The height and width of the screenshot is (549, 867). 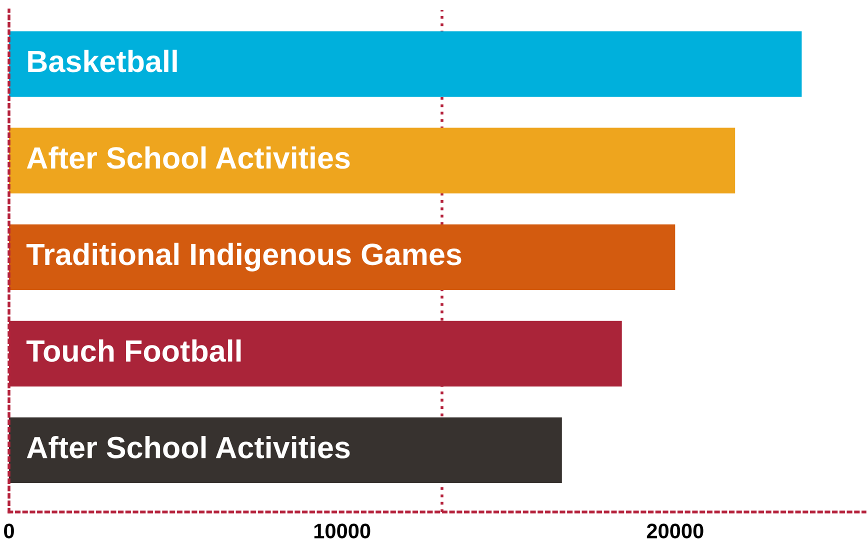 I want to click on y-tick-label: Traditional Indigenous Games, so click(x=244, y=257).